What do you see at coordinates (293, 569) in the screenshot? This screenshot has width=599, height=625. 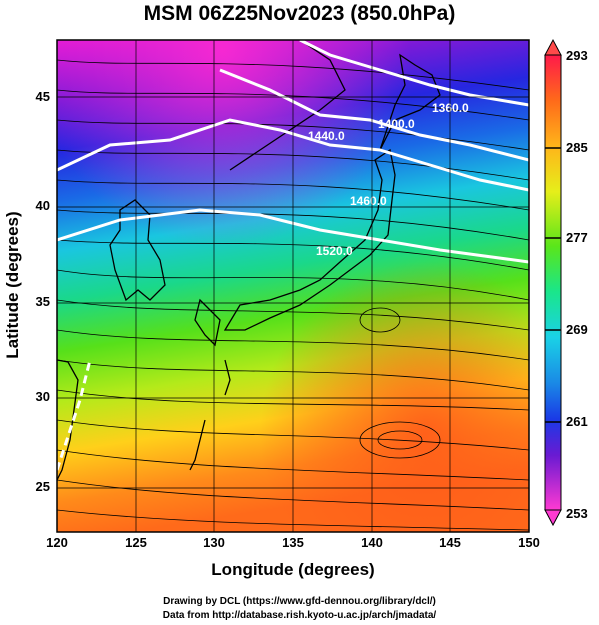 I see `x-axis-label: Longitude (degrees)` at bounding box center [293, 569].